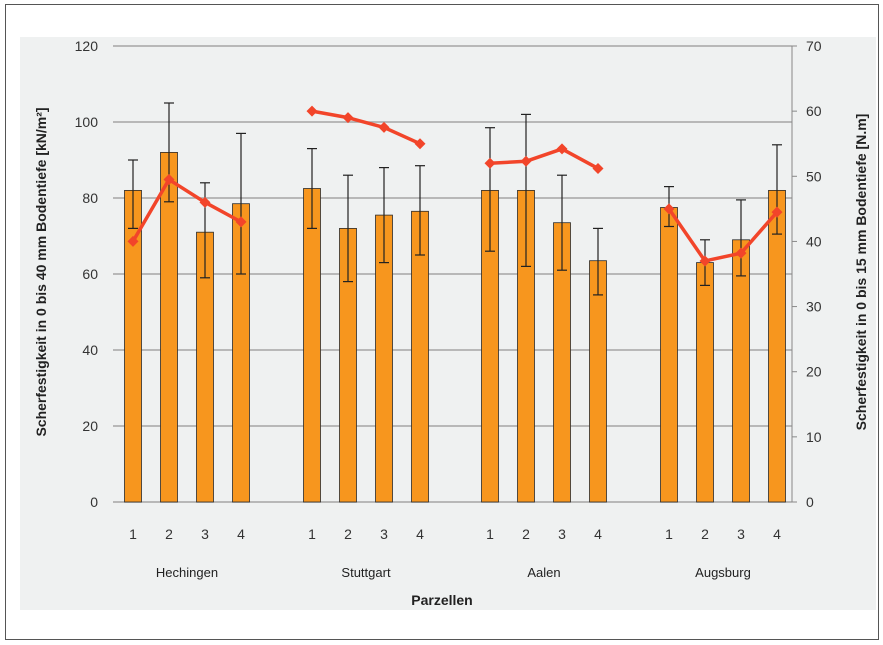  What do you see at coordinates (814, 437) in the screenshot?
I see `y2-tick-label: 10` at bounding box center [814, 437].